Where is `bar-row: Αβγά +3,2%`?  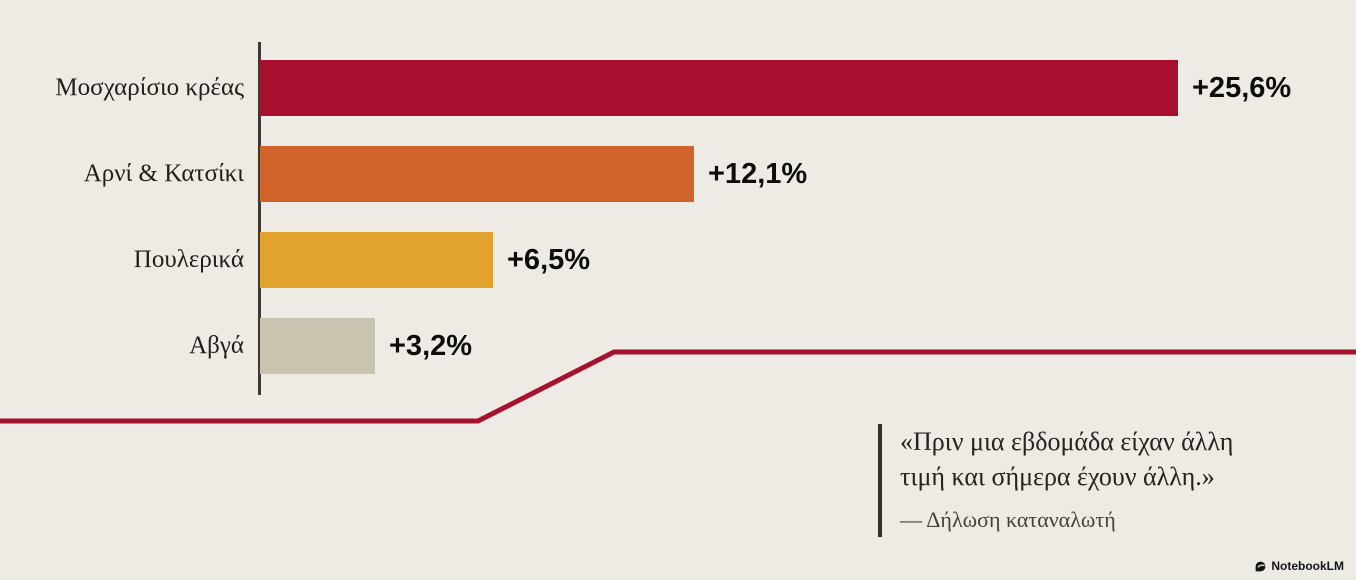 bar-row: Αβγά +3,2% is located at coordinates (678, 346).